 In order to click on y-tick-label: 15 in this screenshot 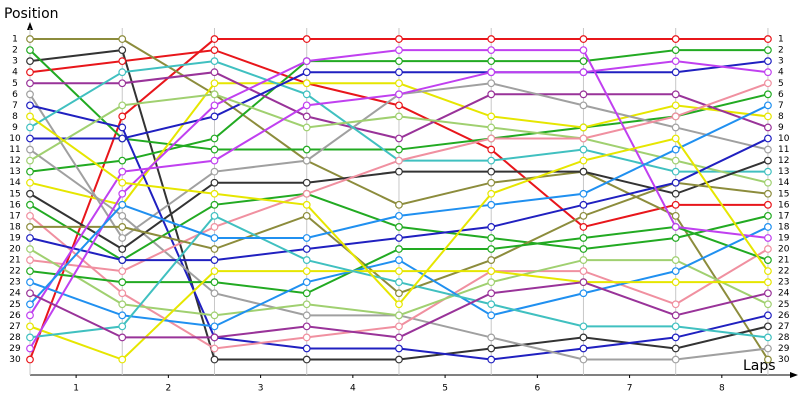, I will do `click(14, 194)`.